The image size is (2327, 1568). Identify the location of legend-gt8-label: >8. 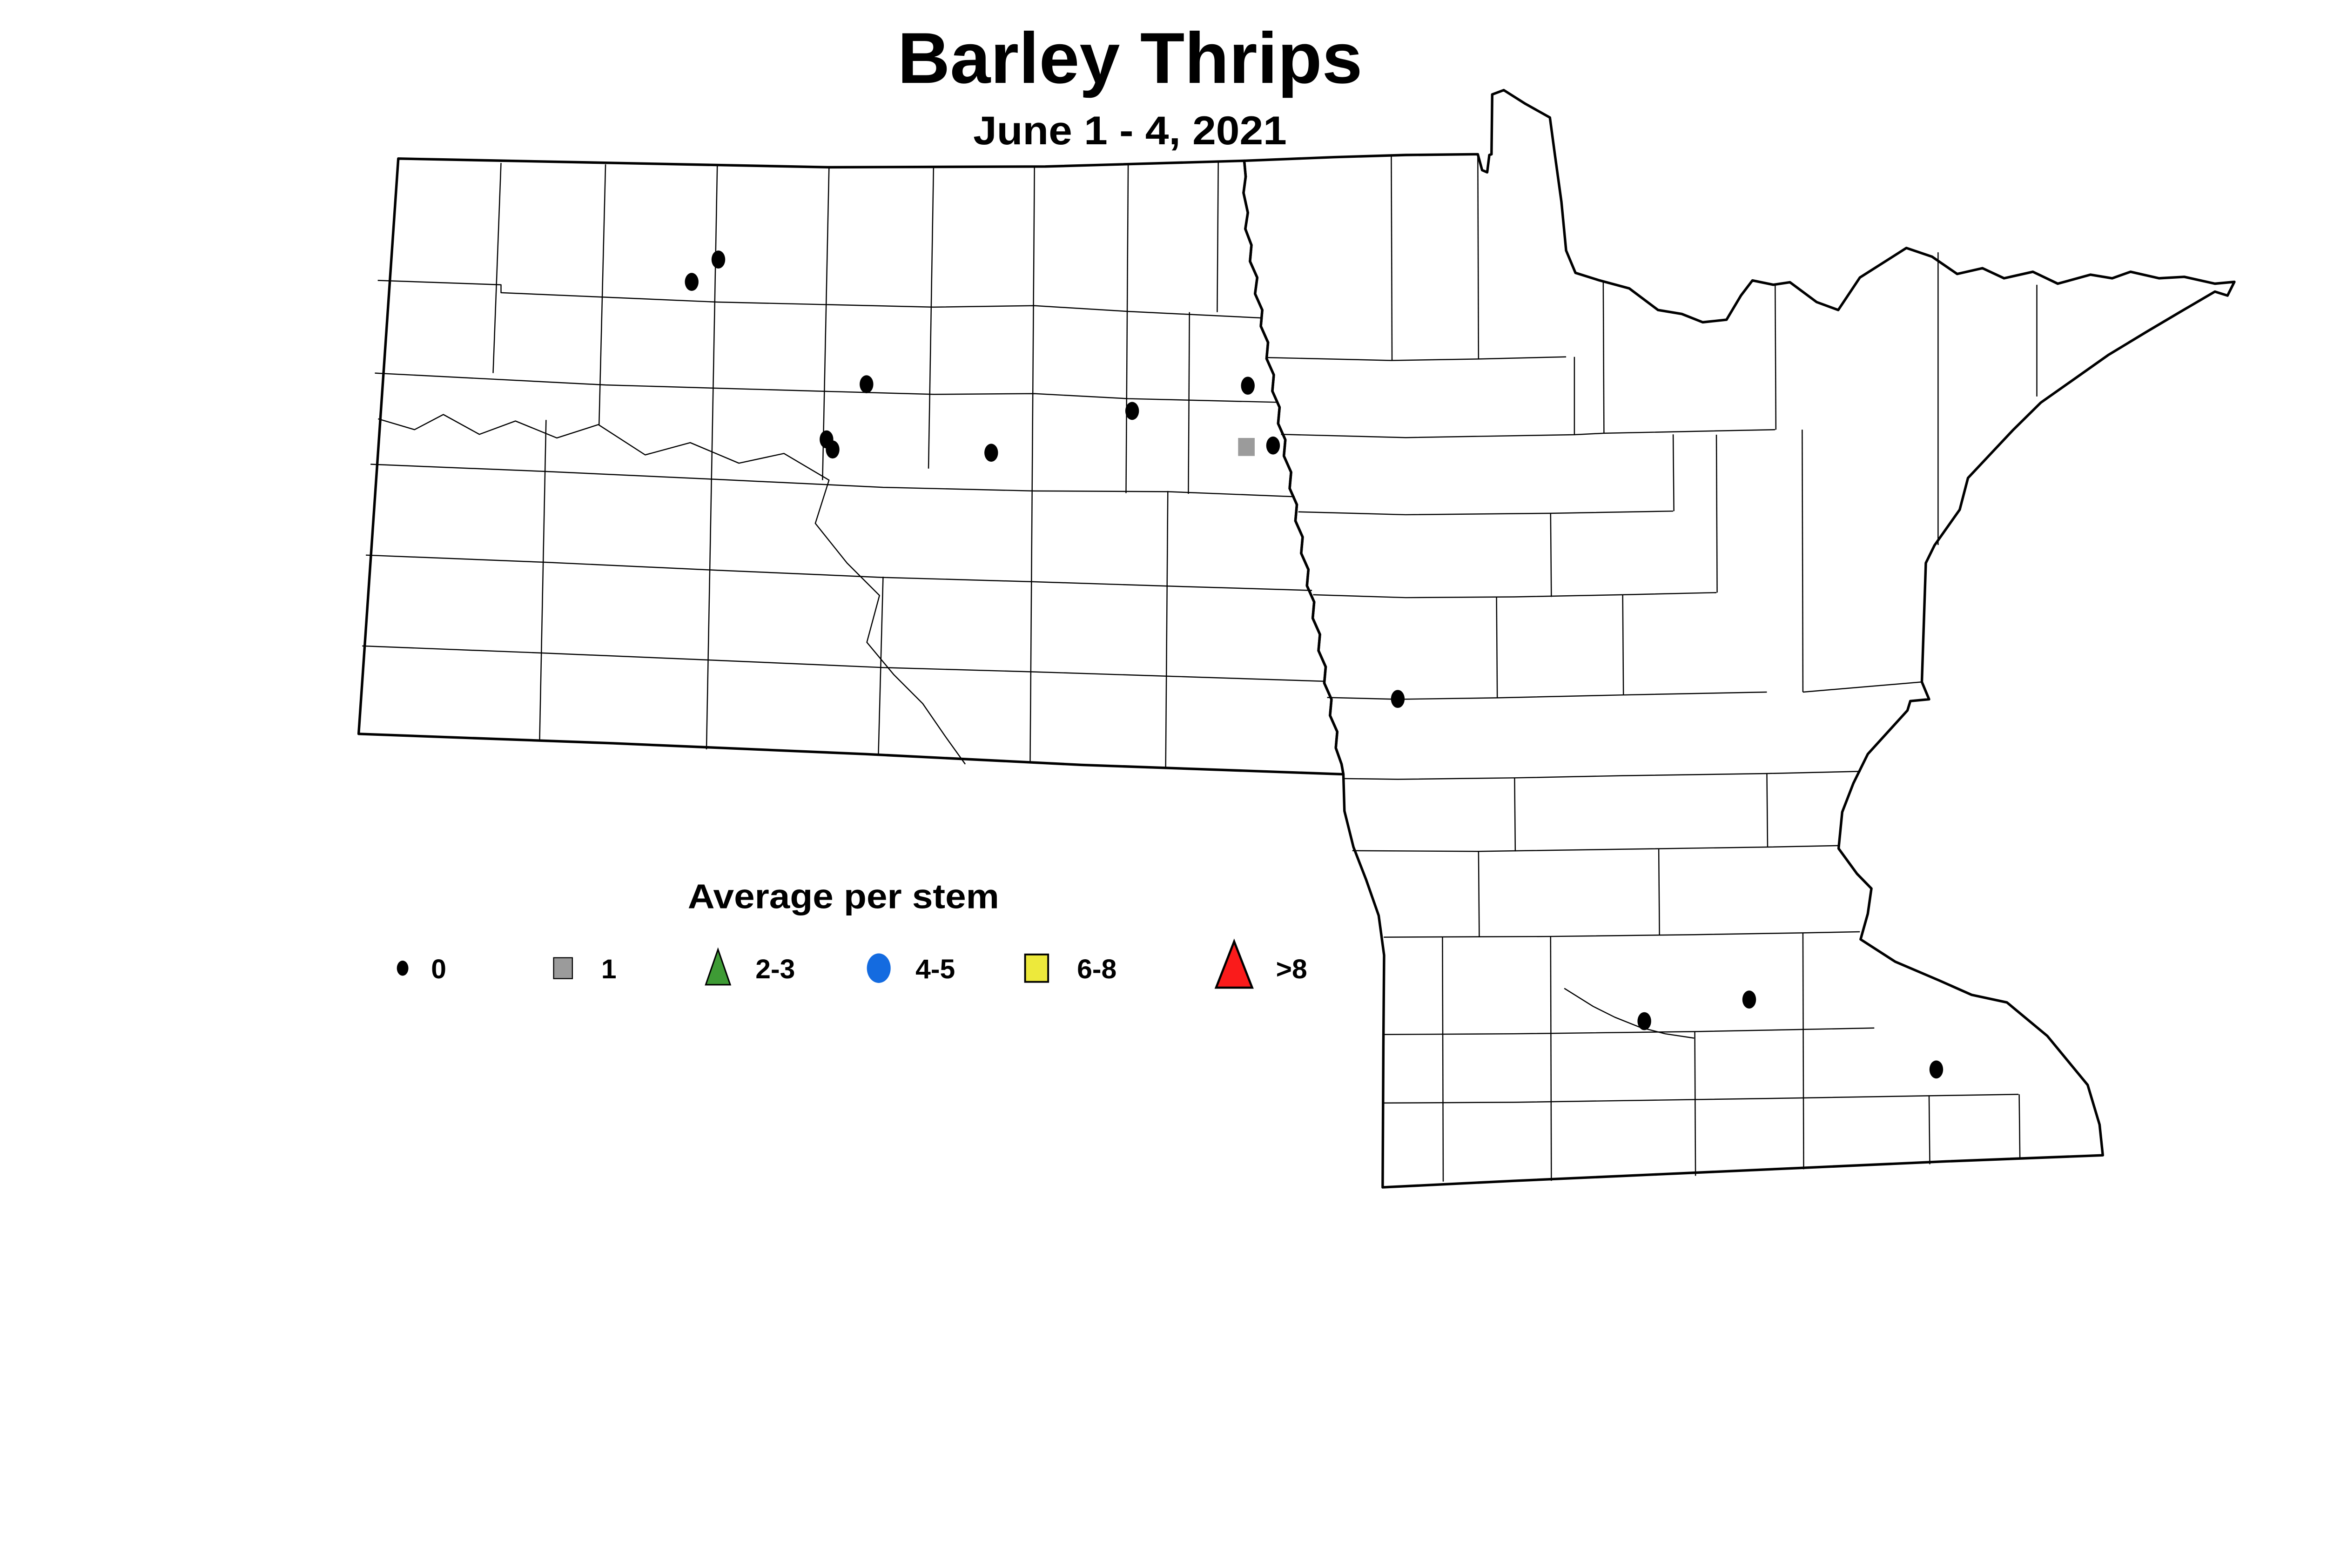
(1291, 969).